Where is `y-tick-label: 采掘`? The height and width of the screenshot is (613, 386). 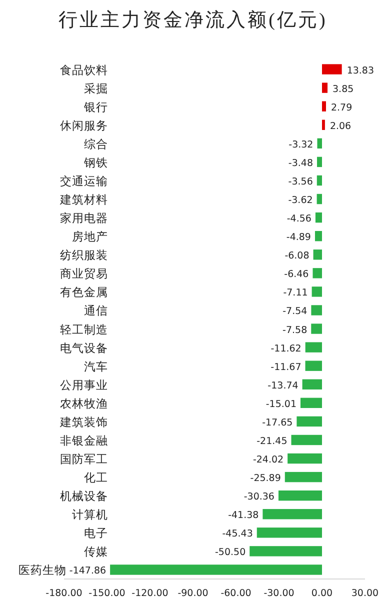 y-tick-label: 采掘 is located at coordinates (96, 88).